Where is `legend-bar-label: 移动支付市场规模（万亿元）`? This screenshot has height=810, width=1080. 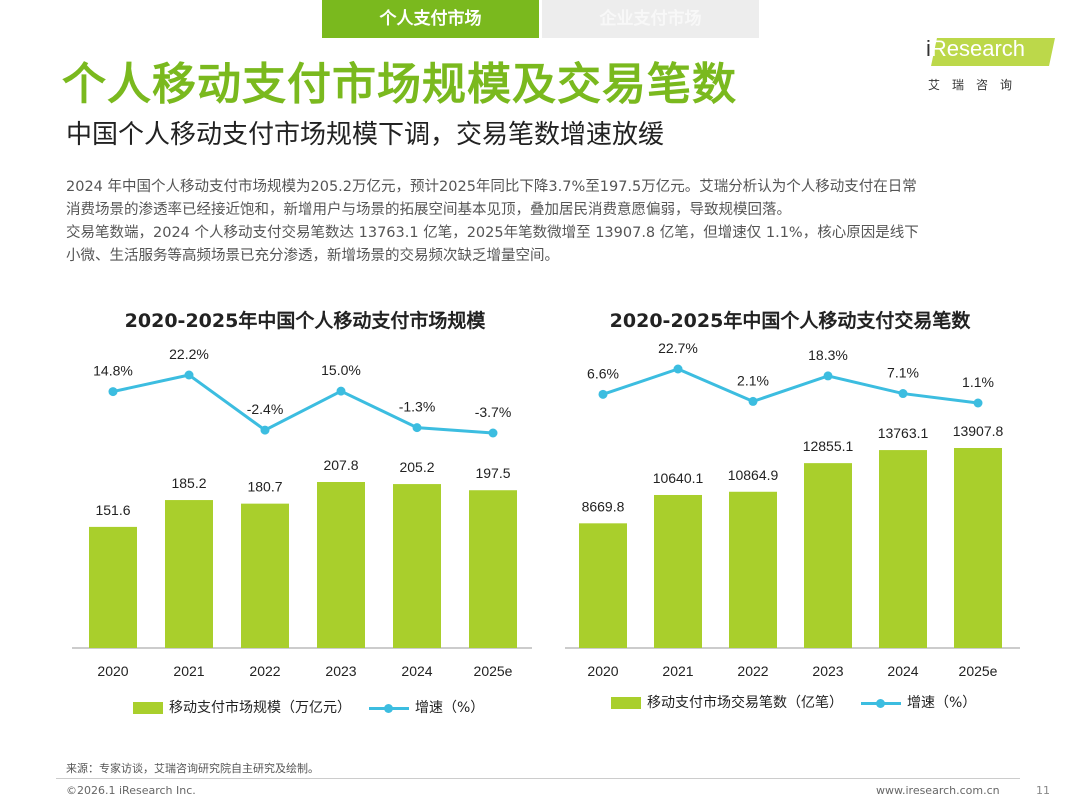
legend-bar-label: 移动支付市场规模（万亿元） is located at coordinates (260, 708).